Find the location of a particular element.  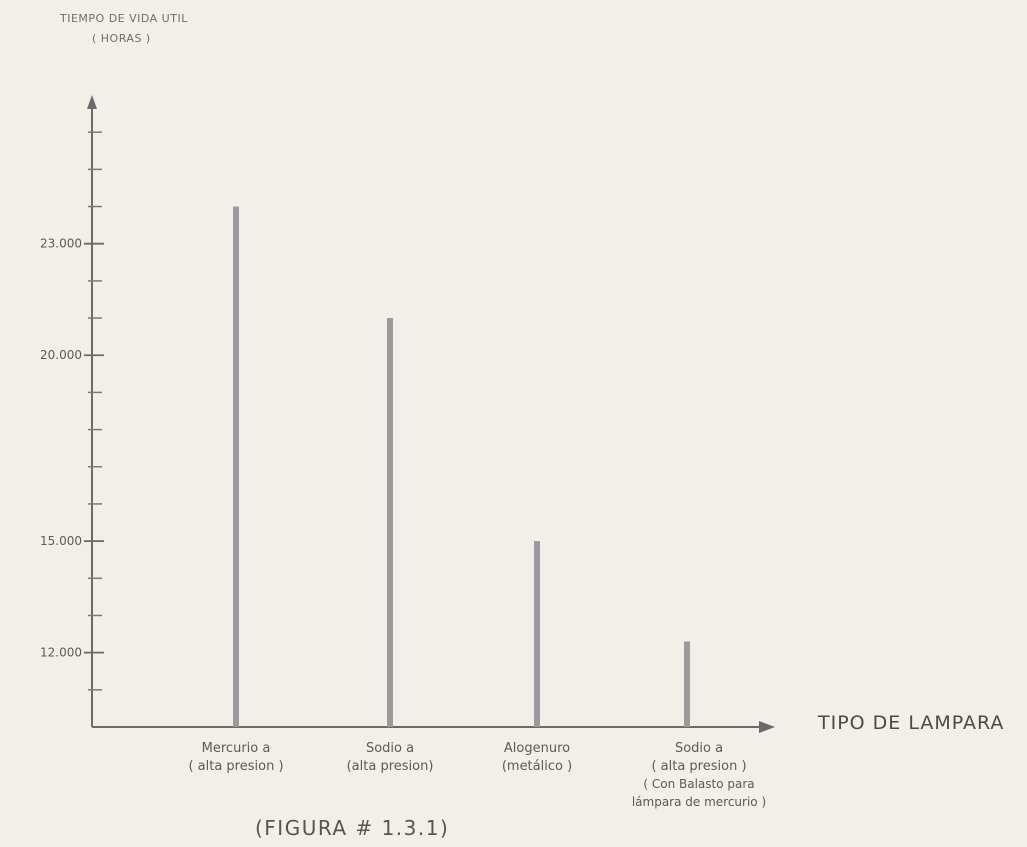

y-axis-title-line-1: TIEMPO DE VIDA UTIL is located at coordinates (124, 18).